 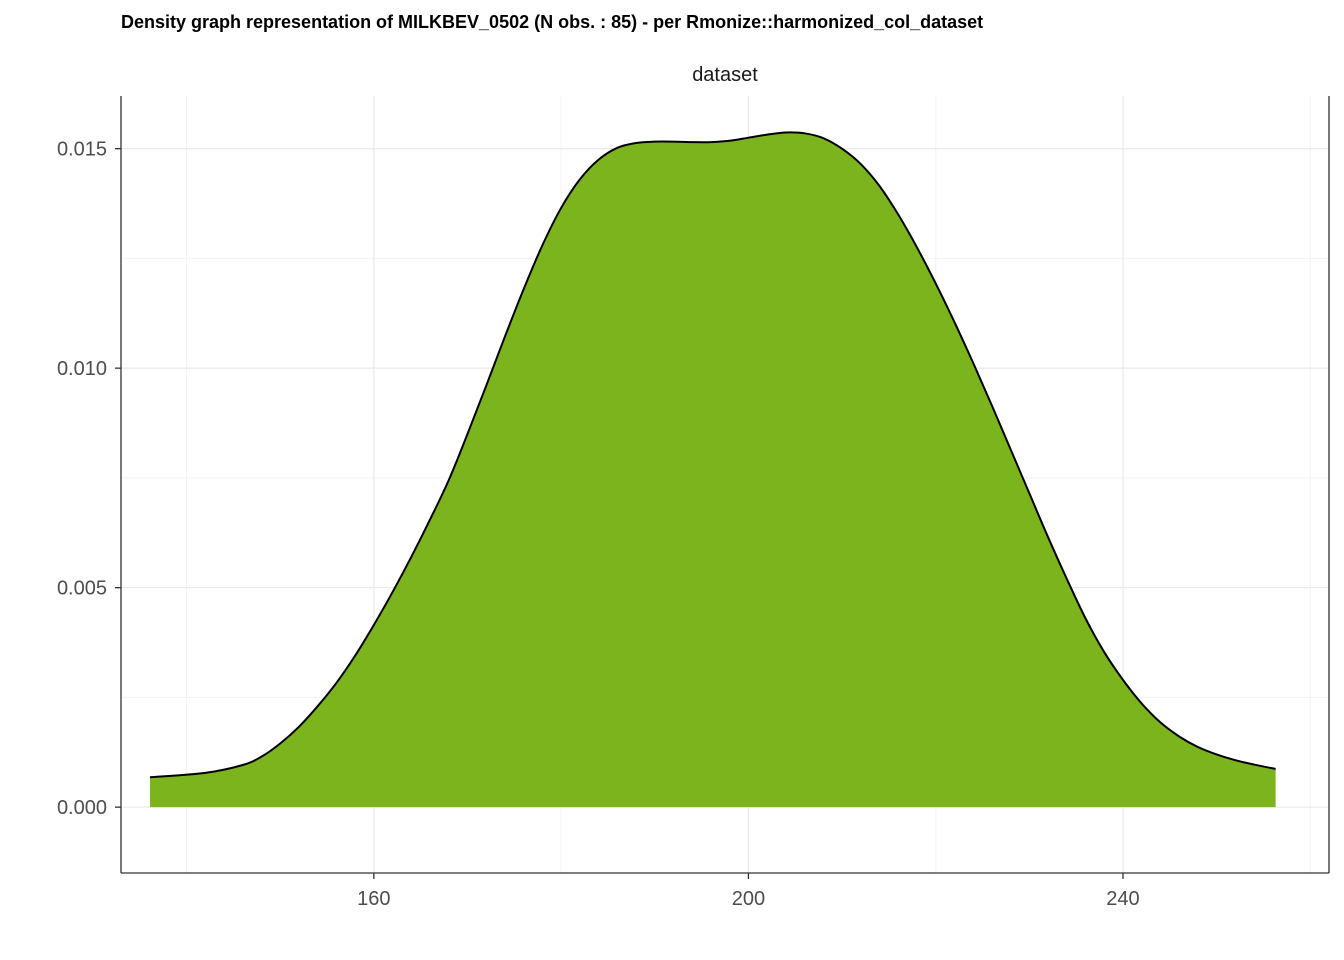 What do you see at coordinates (748, 899) in the screenshot?
I see `x-tick-label: 200` at bounding box center [748, 899].